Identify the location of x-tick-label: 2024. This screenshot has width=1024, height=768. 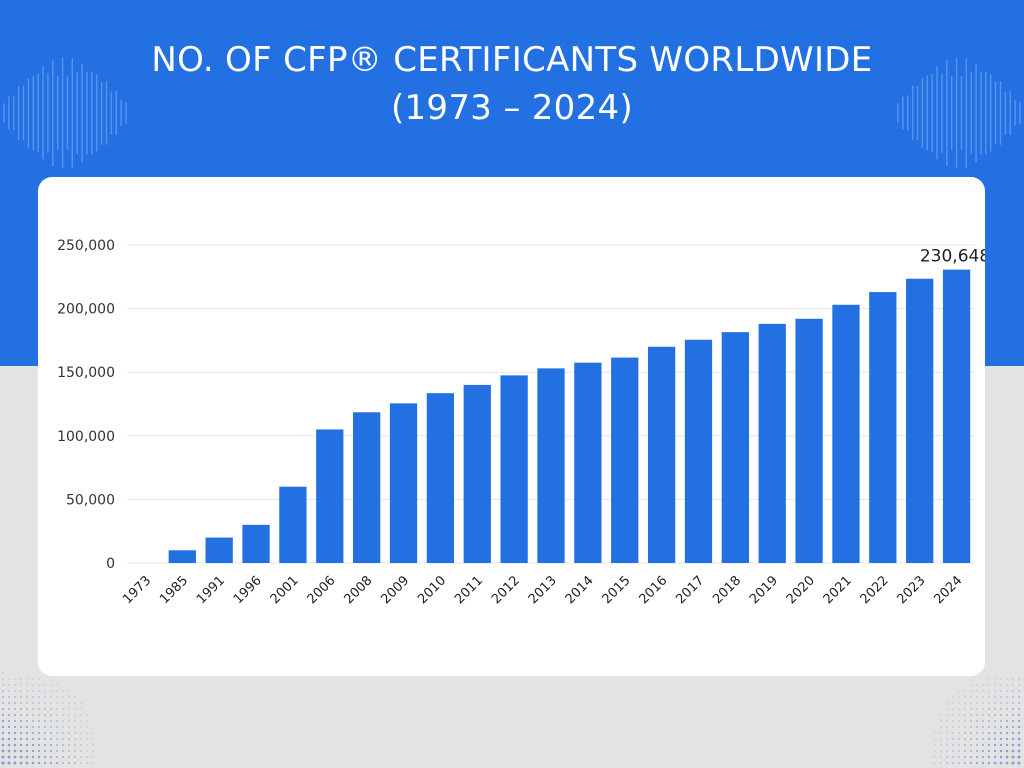
(948, 590).